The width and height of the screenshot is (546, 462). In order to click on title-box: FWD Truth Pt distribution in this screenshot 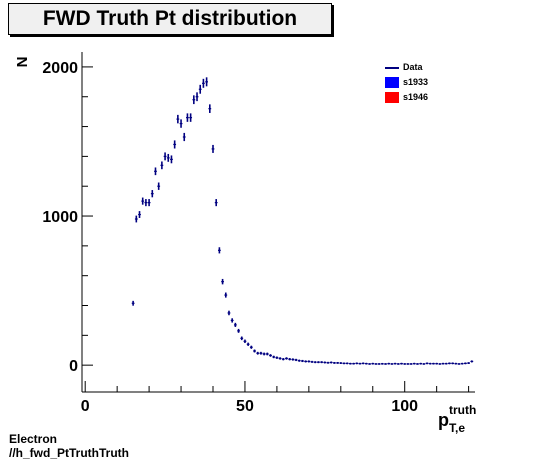, I will do `click(170, 19)`.